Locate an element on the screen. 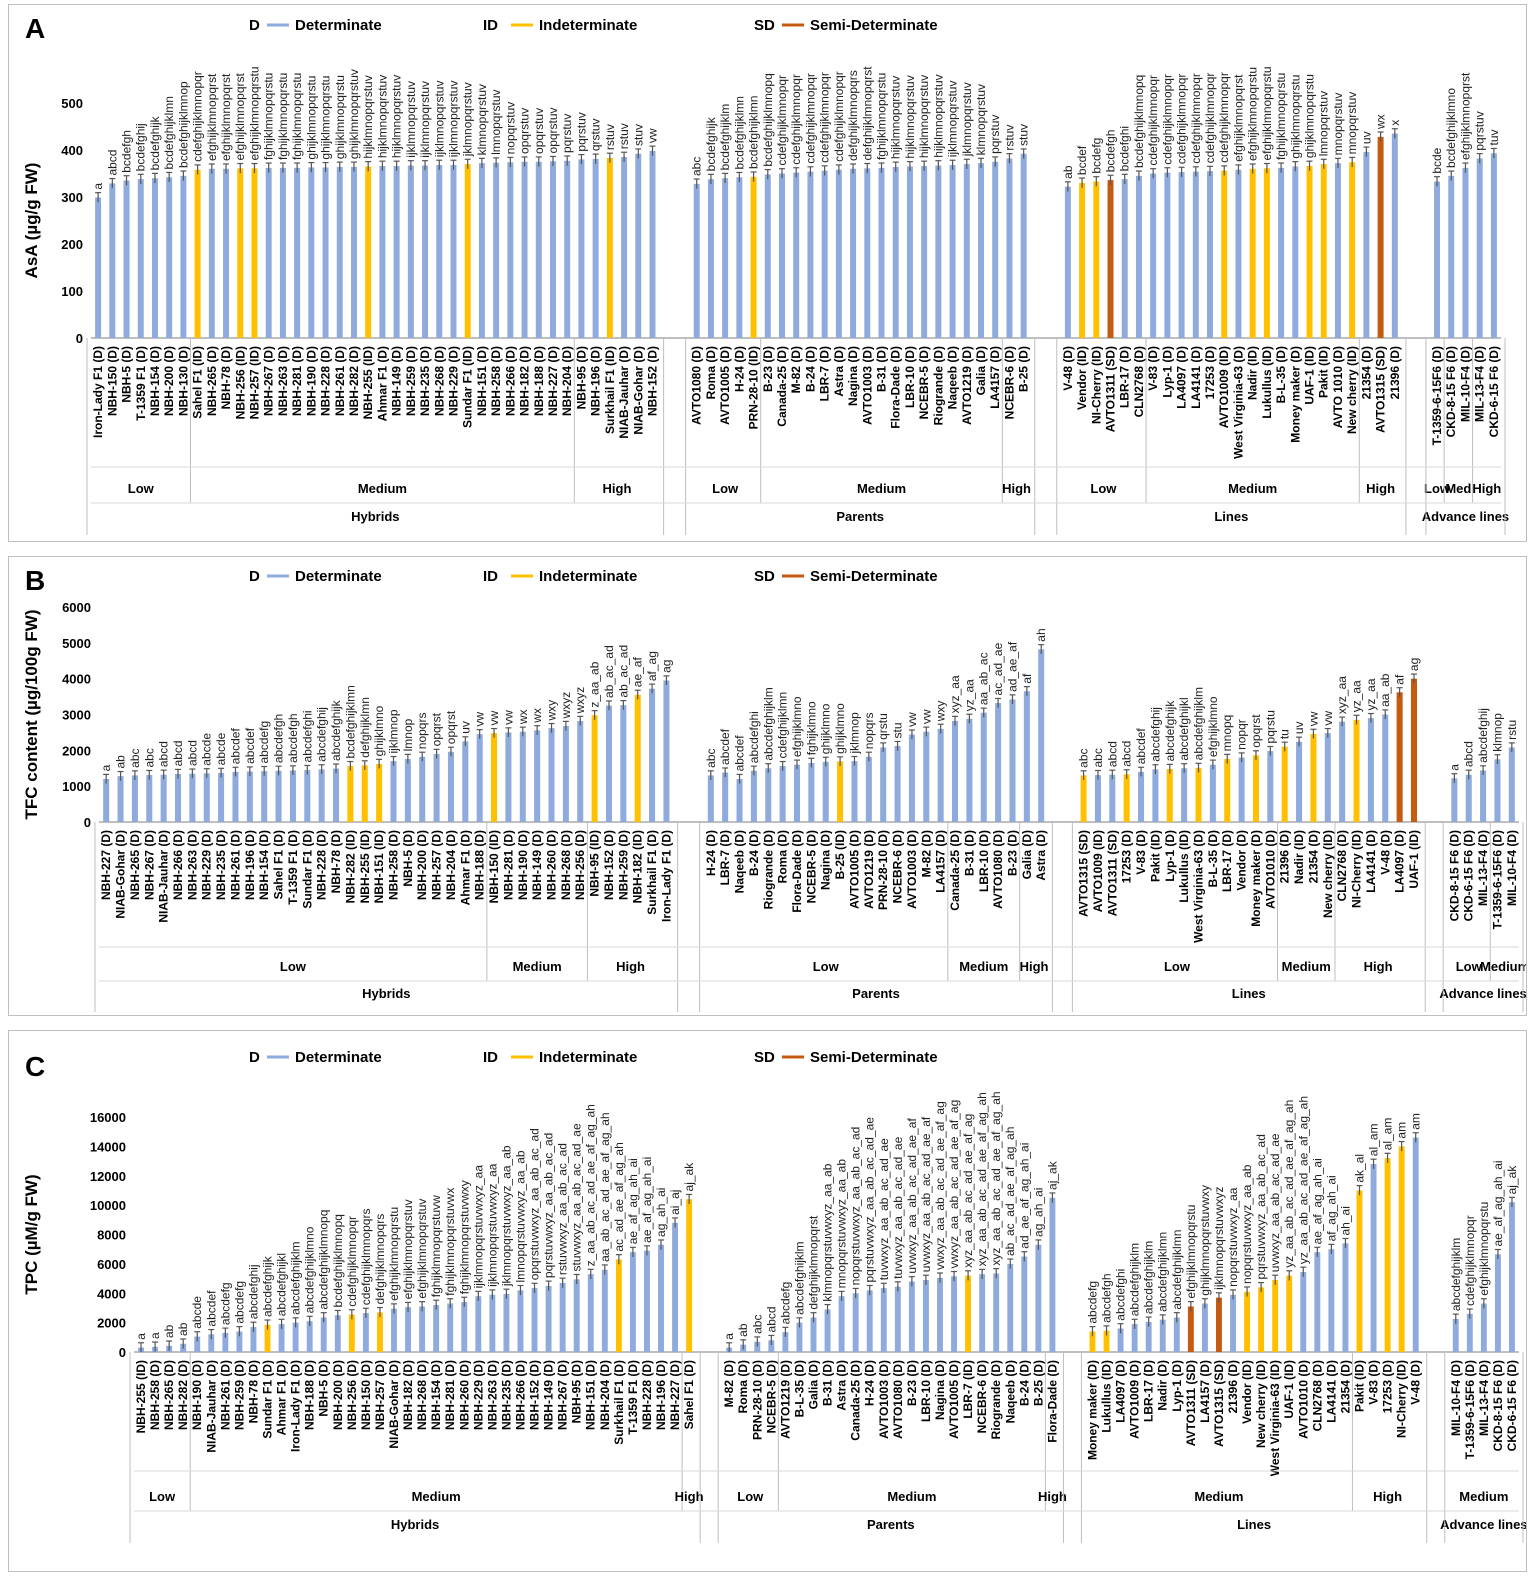 This screenshot has width=1535, height=1577. significance-label: ac_ad_ae_af_ag_ah is located at coordinates (619, 1196).